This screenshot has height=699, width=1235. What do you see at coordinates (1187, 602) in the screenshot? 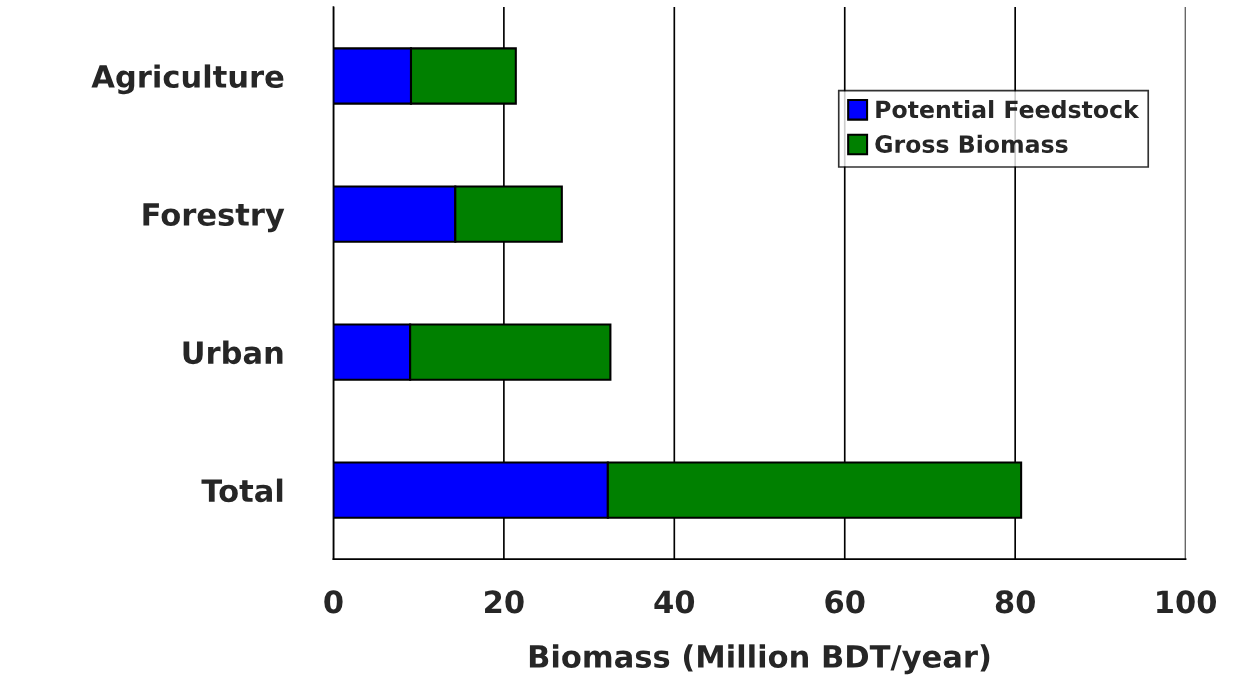
I see `x-tick-label: 100` at bounding box center [1187, 602].